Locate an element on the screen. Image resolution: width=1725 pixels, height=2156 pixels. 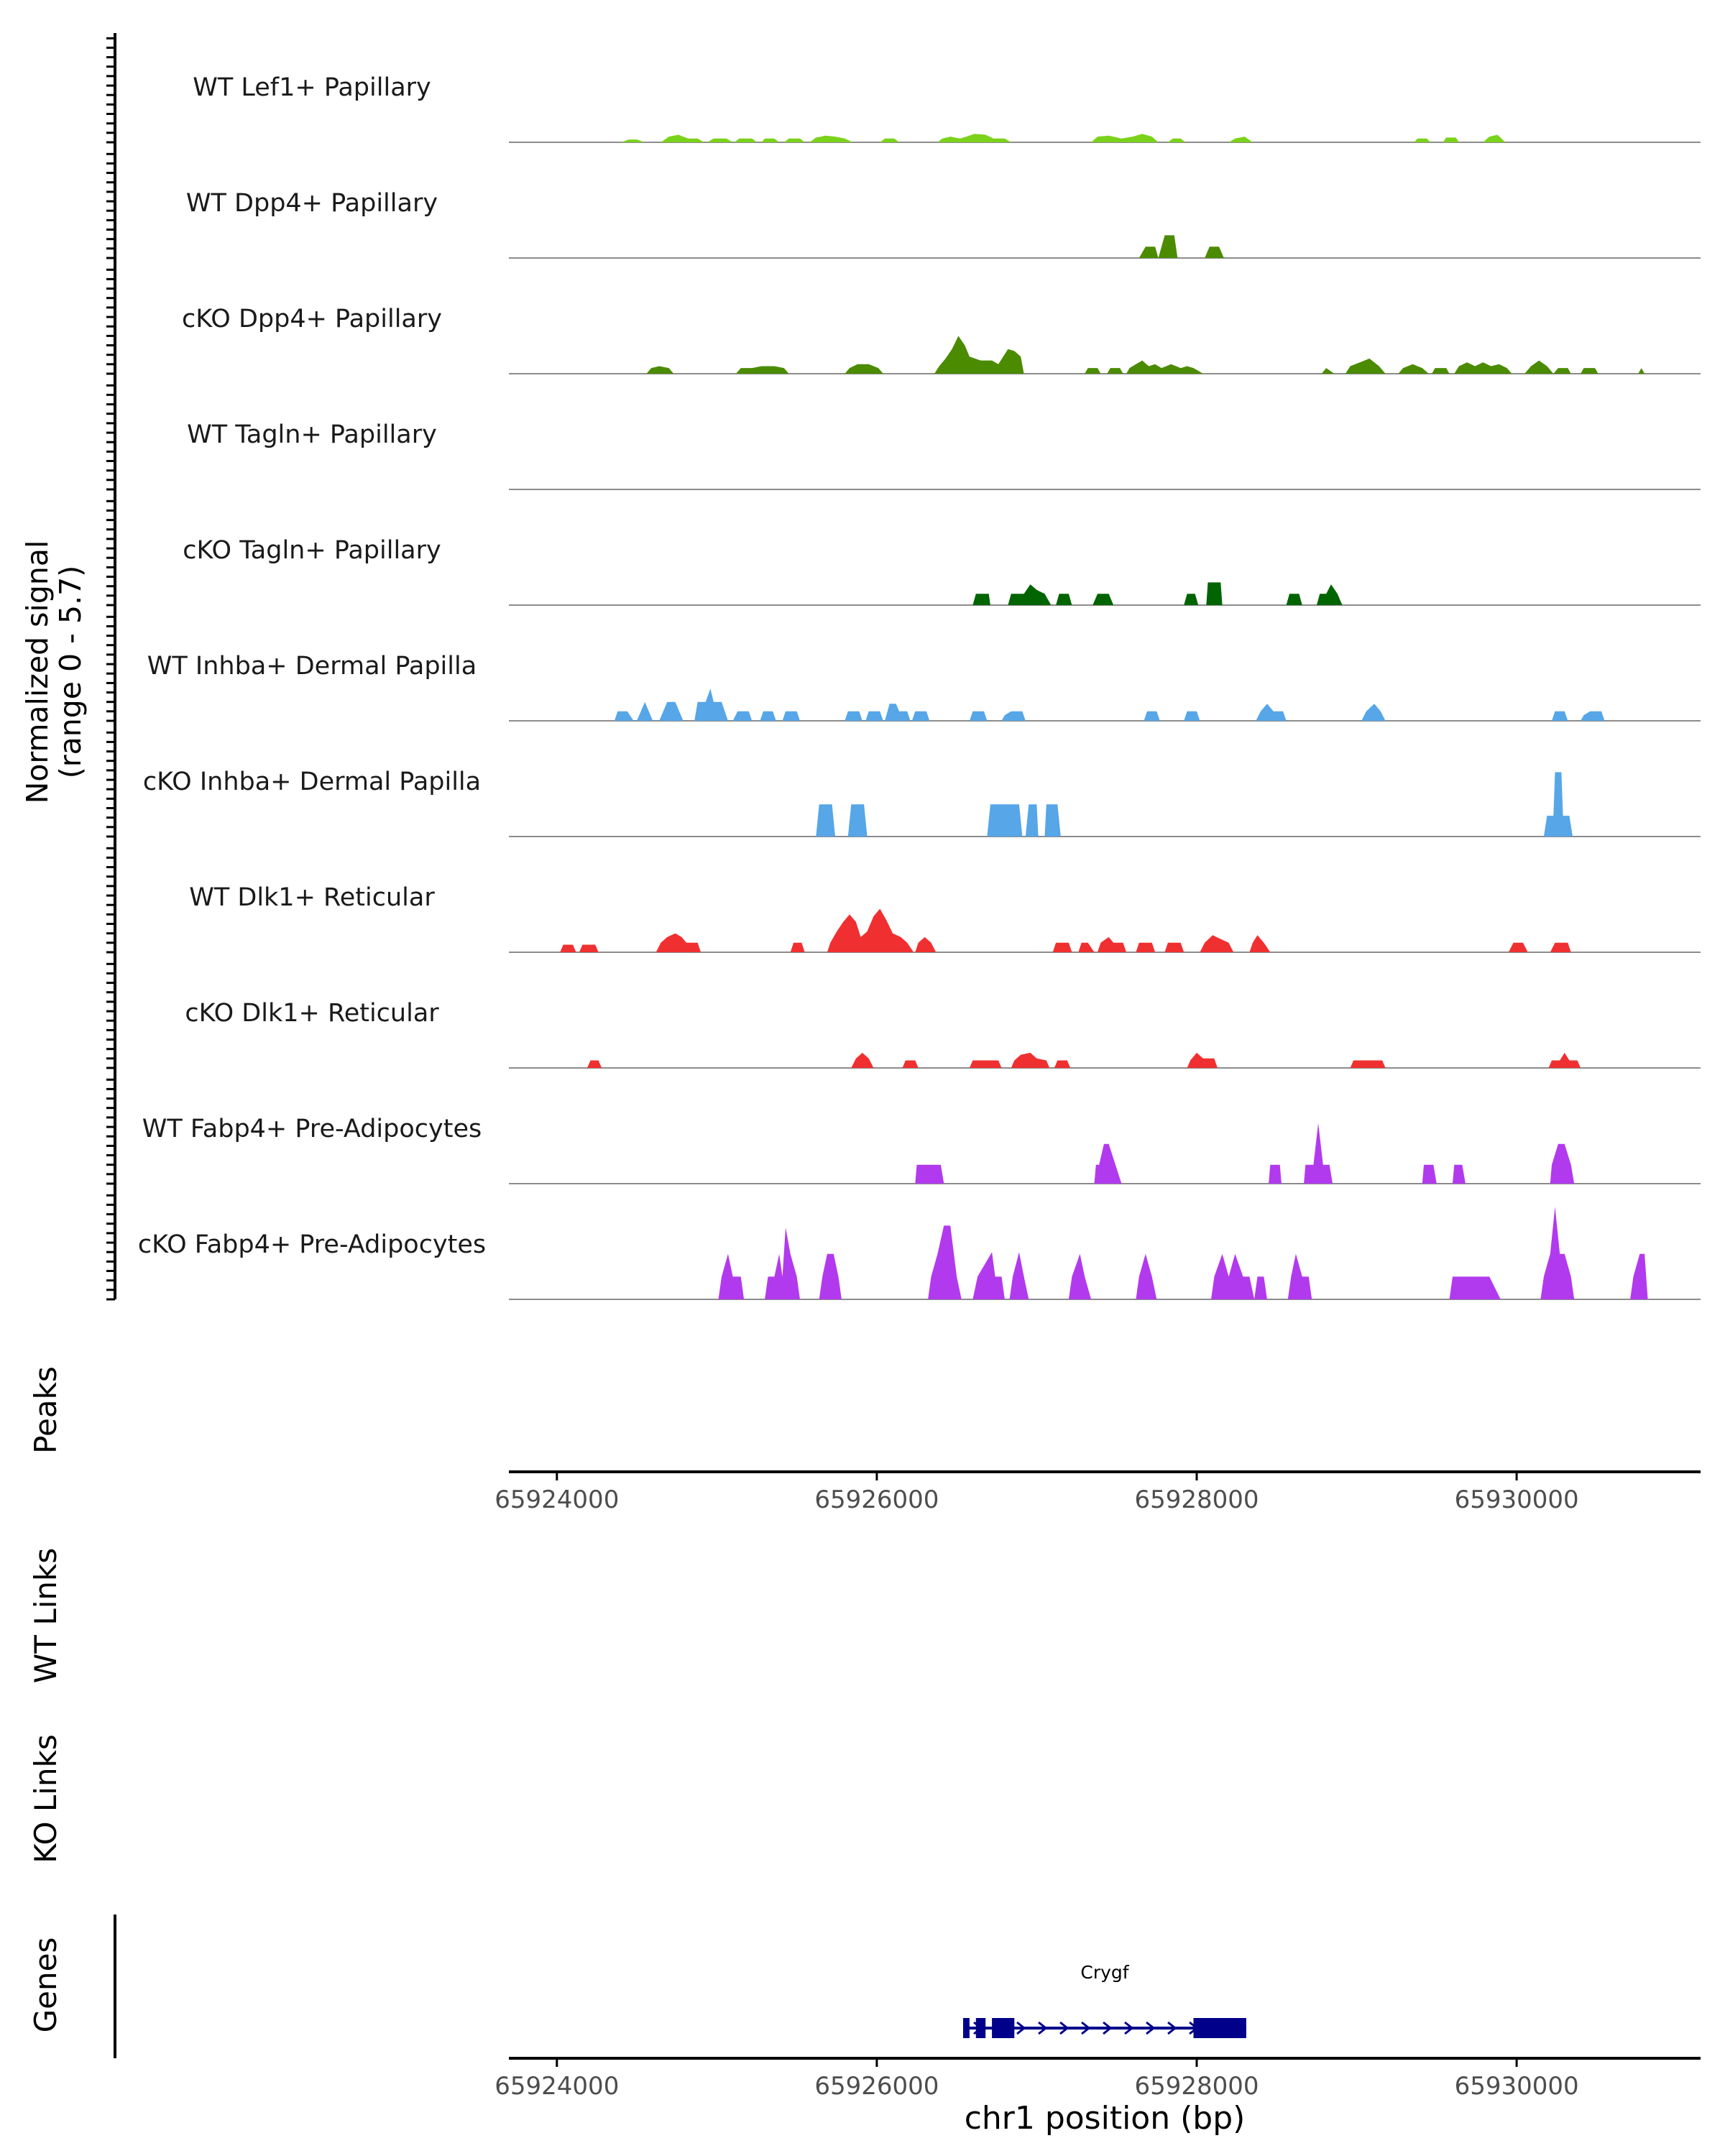
peaks-label: Peaks is located at coordinates (45, 1410).